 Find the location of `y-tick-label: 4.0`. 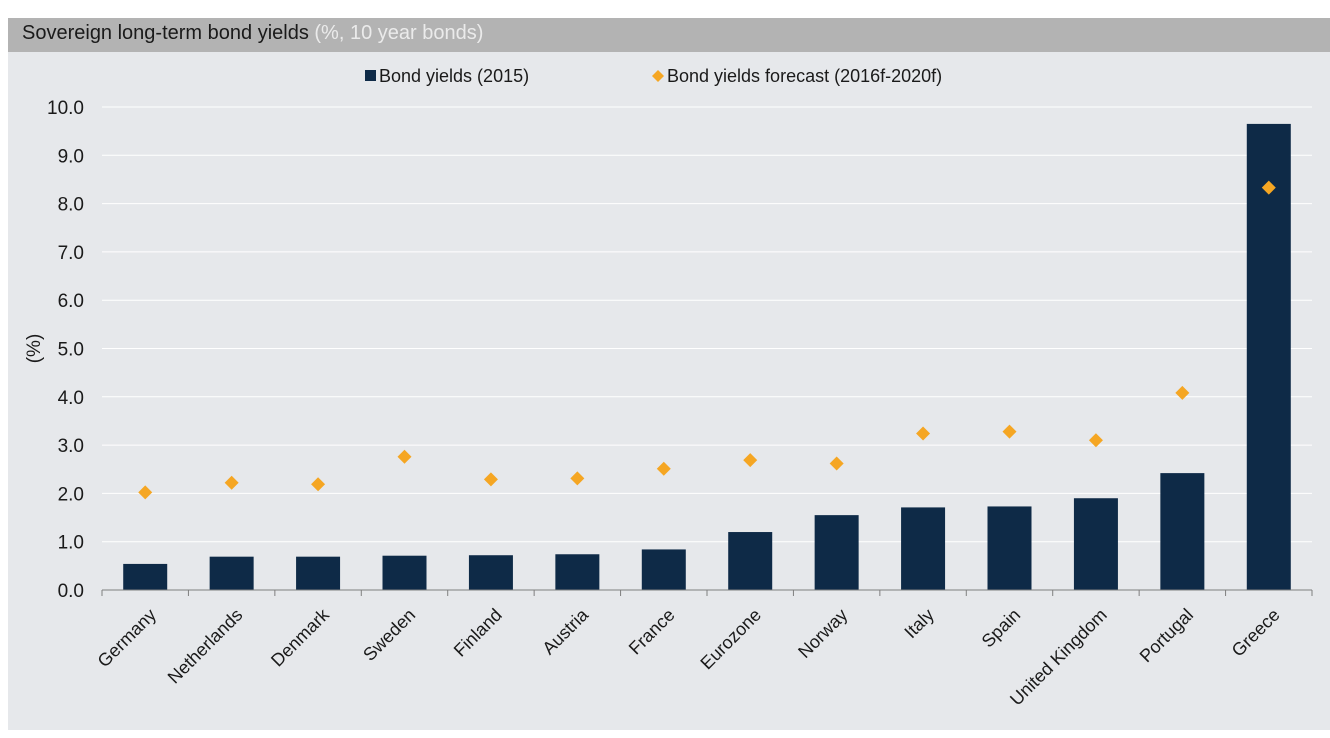

y-tick-label: 4.0 is located at coordinates (71, 398).